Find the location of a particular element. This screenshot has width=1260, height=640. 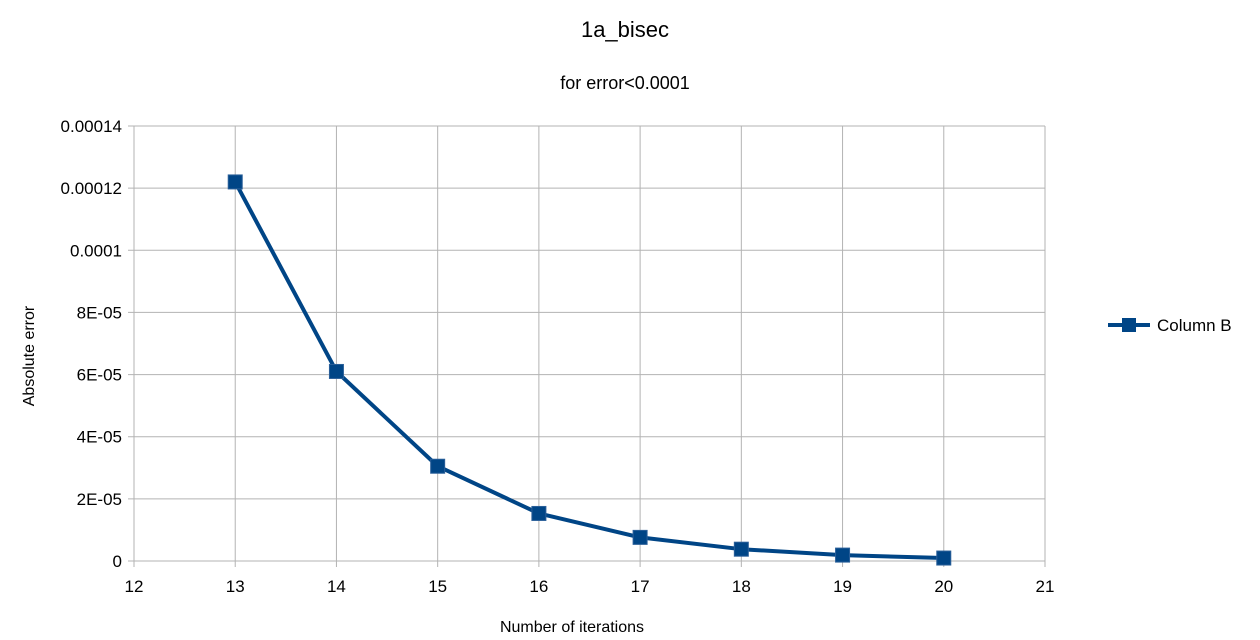

y-tick-label: 8E-05 is located at coordinates (99, 312).